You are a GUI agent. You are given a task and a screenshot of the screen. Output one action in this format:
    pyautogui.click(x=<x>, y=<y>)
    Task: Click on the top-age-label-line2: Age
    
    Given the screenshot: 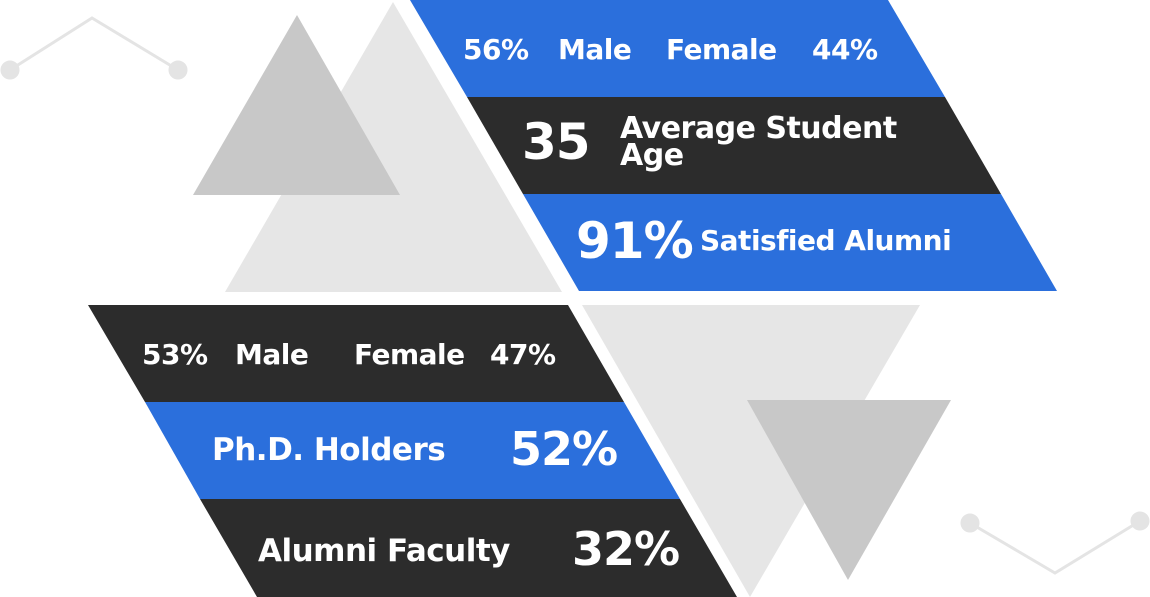 What is the action you would take?
    pyautogui.click(x=652, y=155)
    